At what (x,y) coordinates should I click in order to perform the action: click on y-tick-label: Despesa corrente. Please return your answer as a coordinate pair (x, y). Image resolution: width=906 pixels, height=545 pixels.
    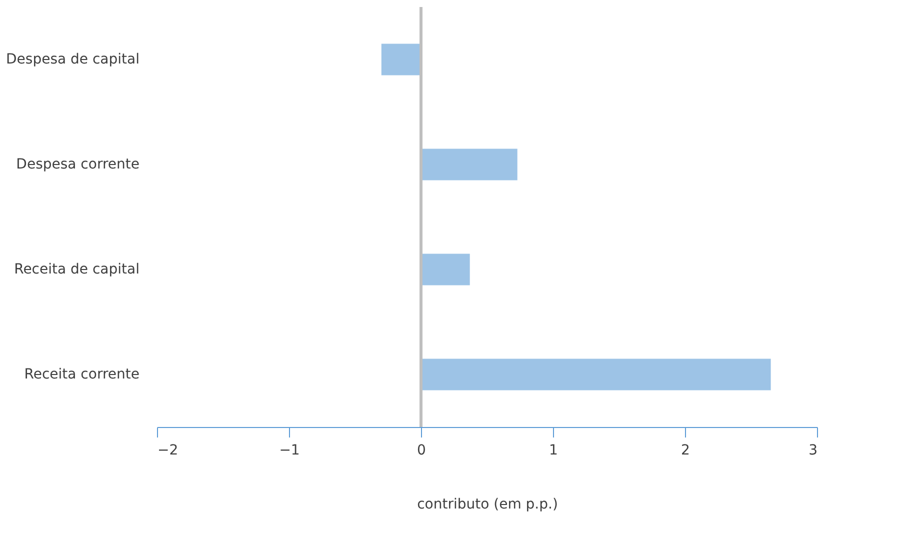
    Looking at the image, I should click on (78, 164).